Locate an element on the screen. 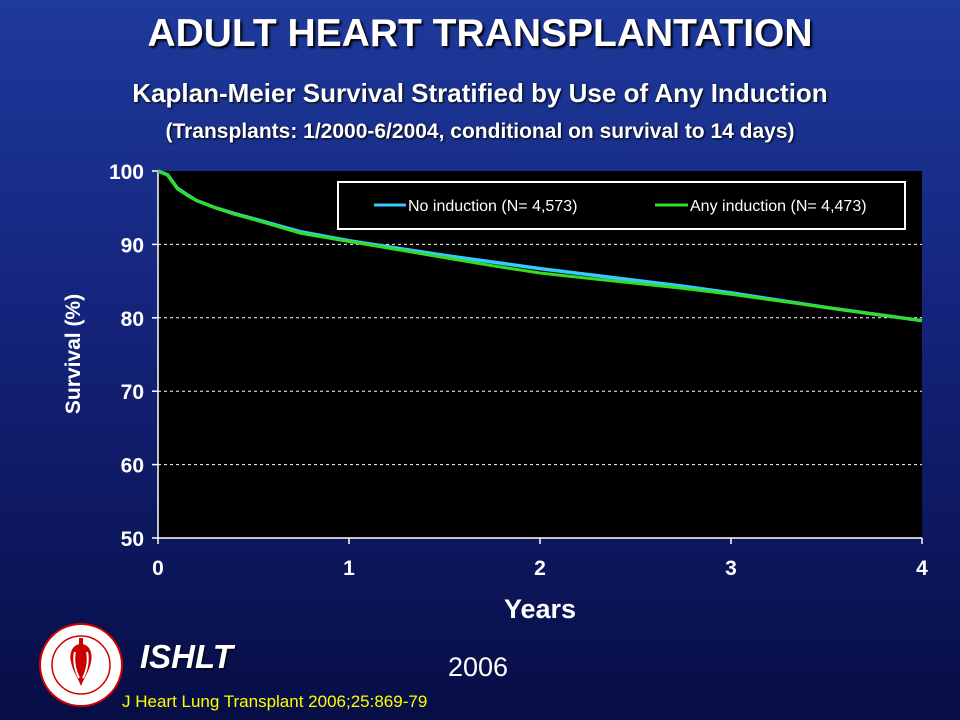 This screenshot has width=960, height=720. year-label: 2006 is located at coordinates (478, 667).